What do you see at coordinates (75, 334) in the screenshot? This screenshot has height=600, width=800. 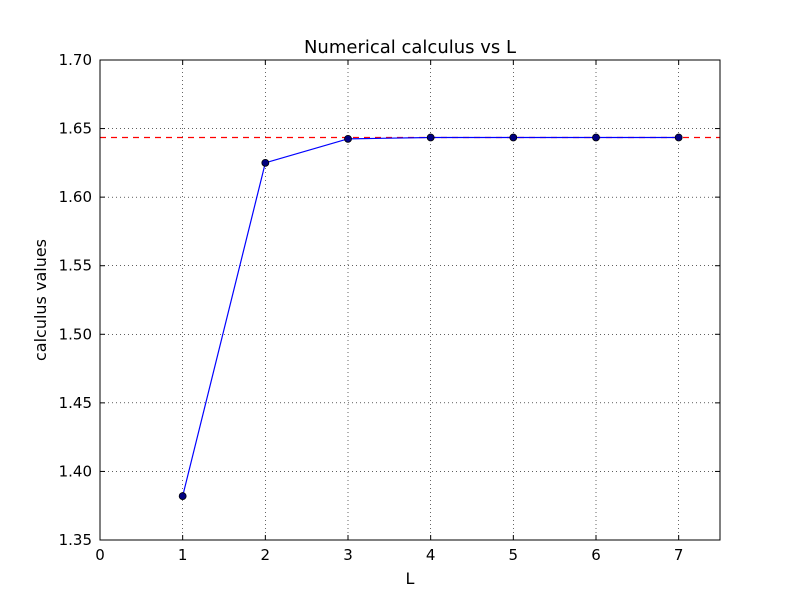 I see `y-tick-label: 1.50` at bounding box center [75, 334].